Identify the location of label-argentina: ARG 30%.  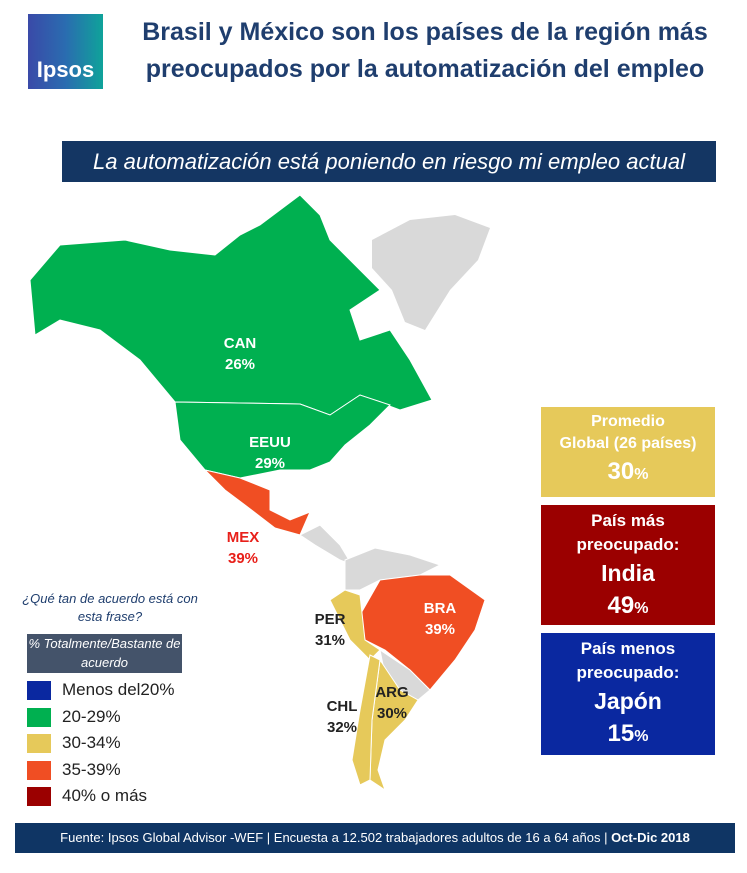
(392, 703).